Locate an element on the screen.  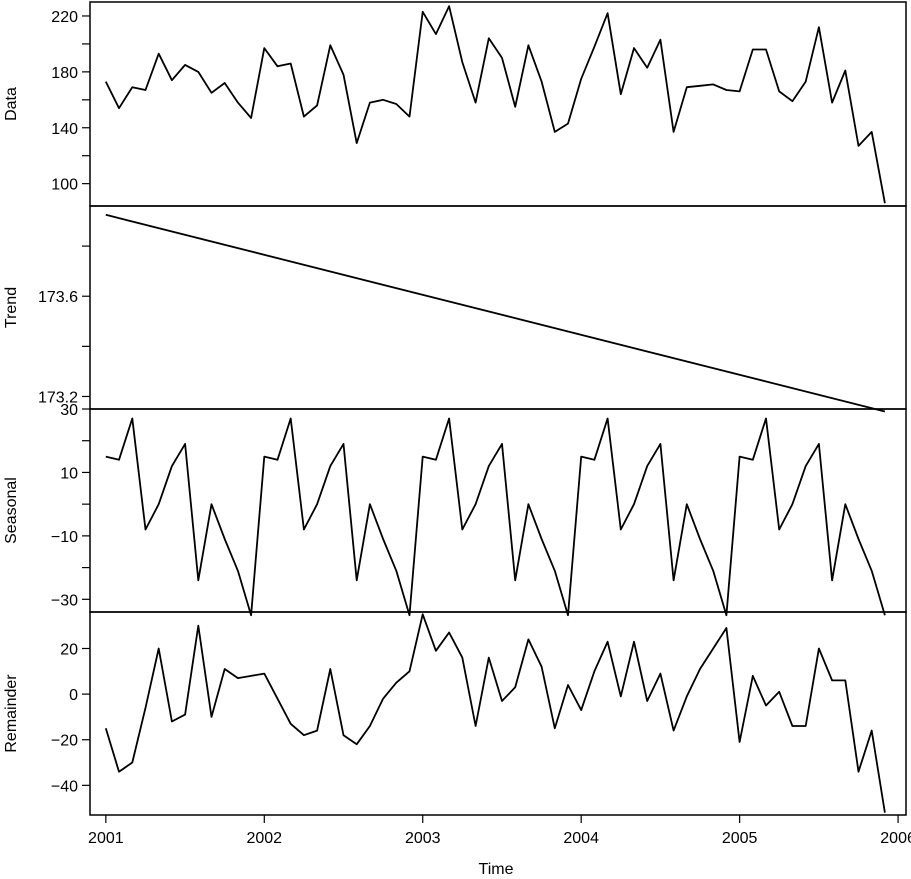
y-tick-label: 173.6 is located at coordinates (58, 297).